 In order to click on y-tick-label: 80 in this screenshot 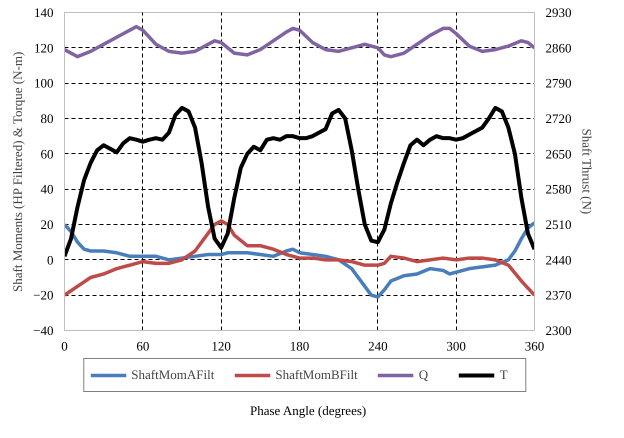, I will do `click(47, 118)`.